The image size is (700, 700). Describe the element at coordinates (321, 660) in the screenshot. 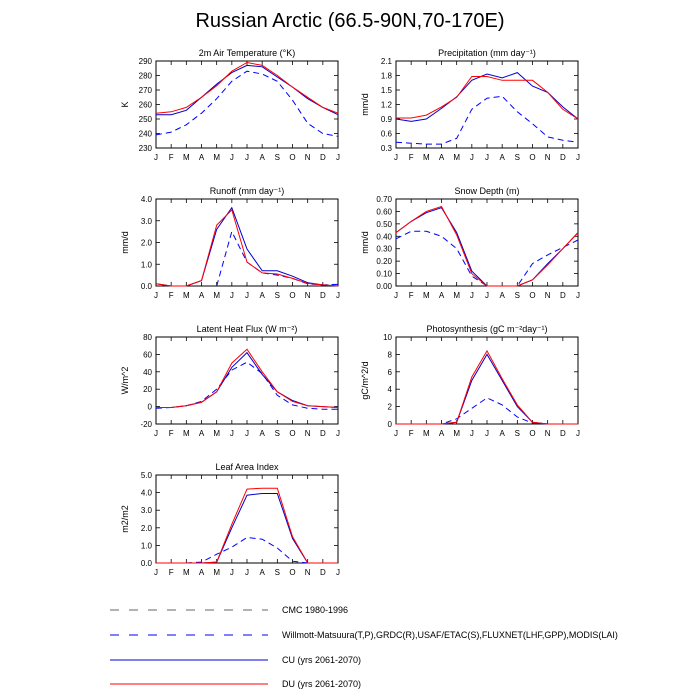

I see `legend-label: CU (yrs 2061-2070)` at that location.